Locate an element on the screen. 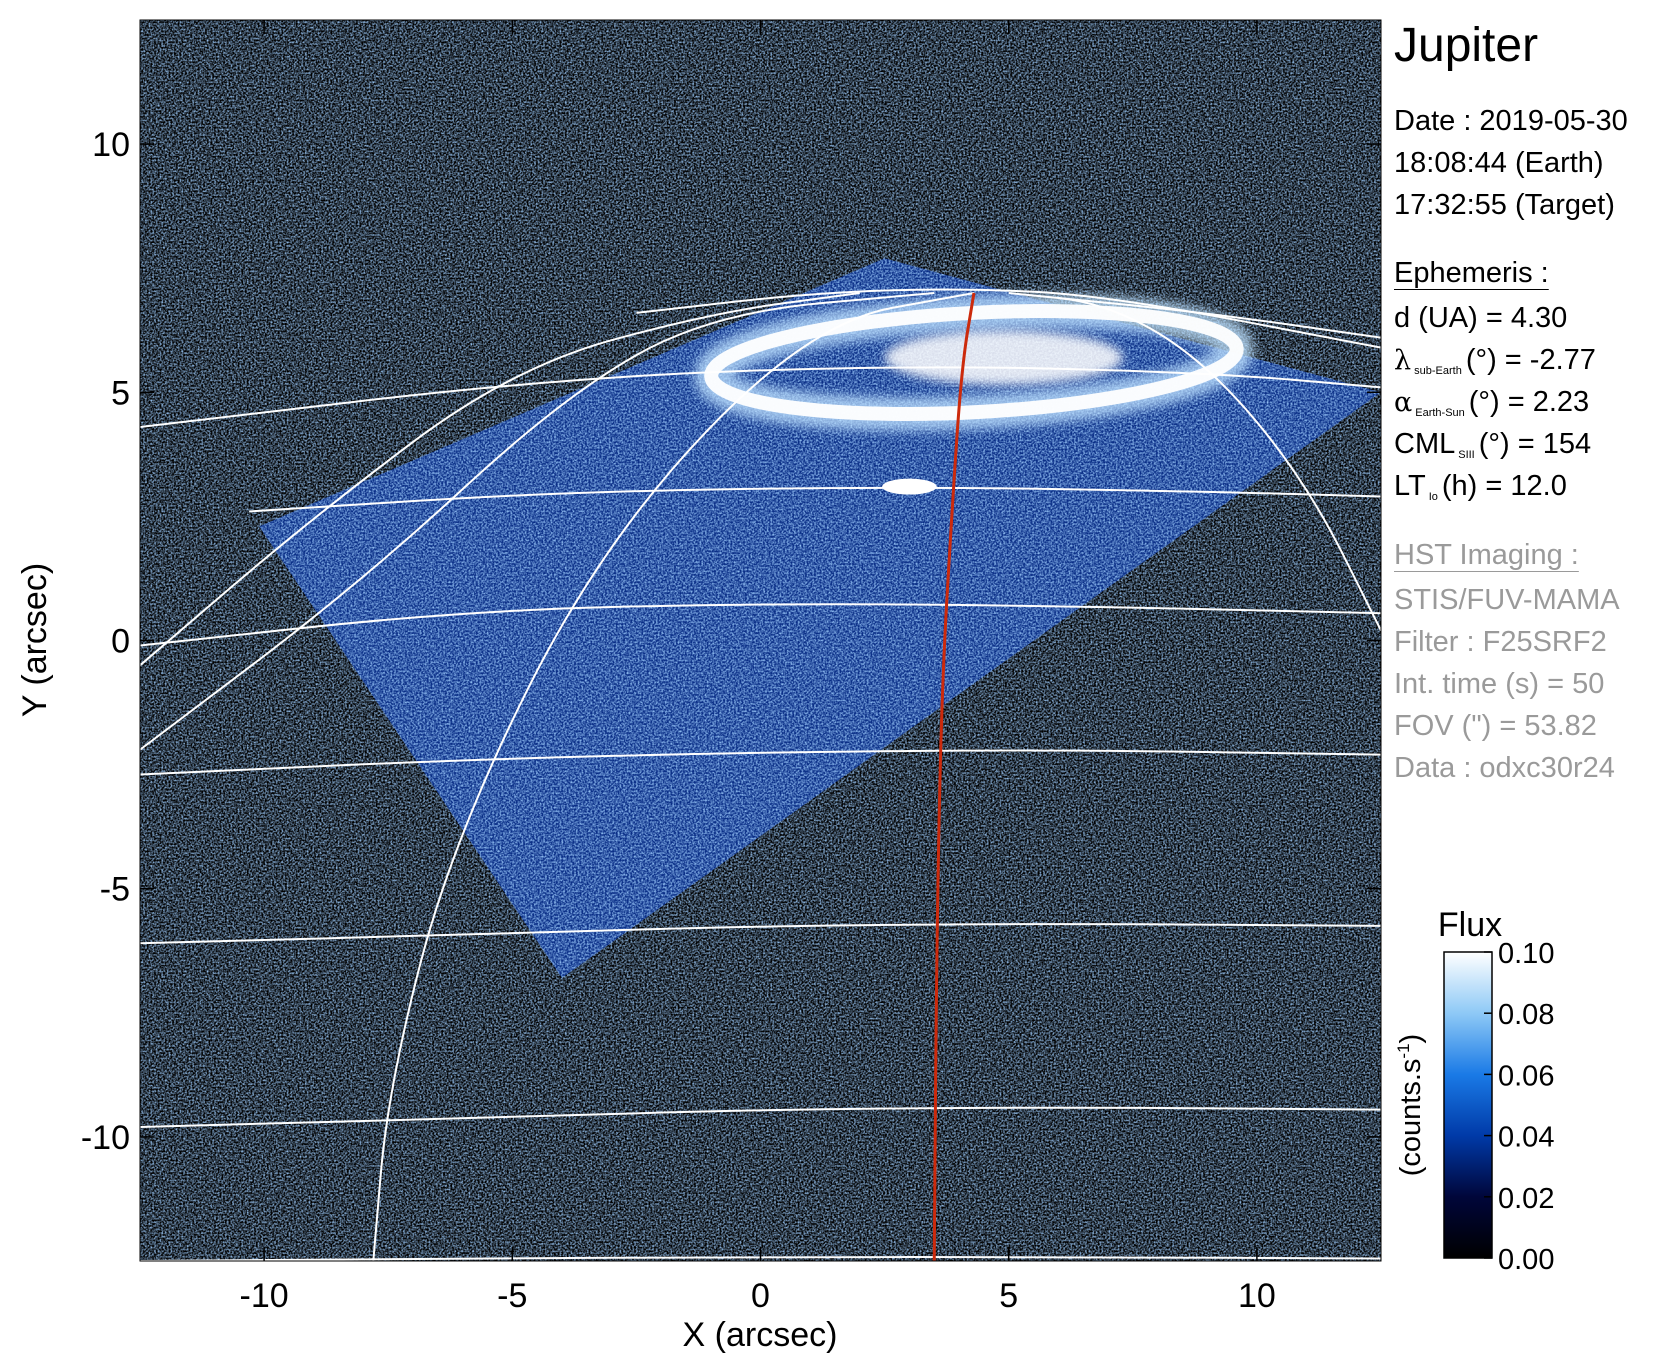 This screenshot has height=1367, width=1676. y-axis-label: Y (arcsec) is located at coordinates (35, 640).